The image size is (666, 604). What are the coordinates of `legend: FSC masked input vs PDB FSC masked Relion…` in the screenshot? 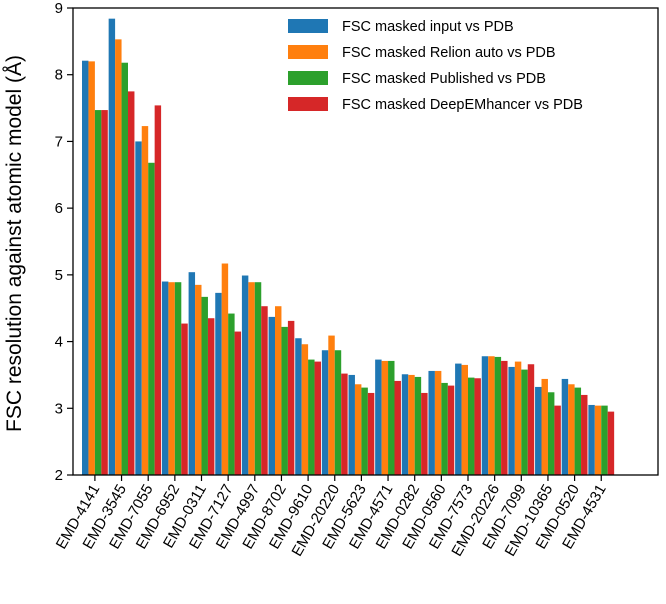 It's located at (435, 66).